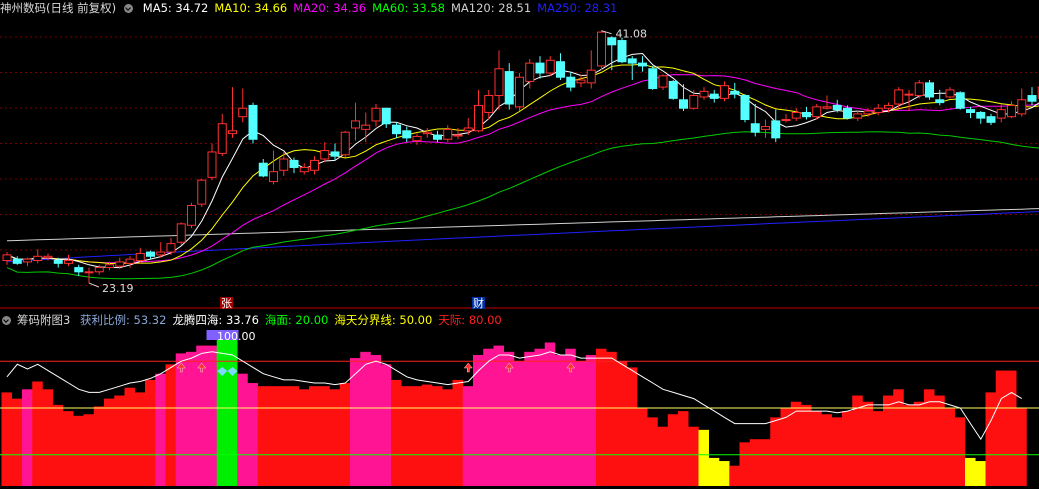  Describe the element at coordinates (236, 336) in the screenshot. I see `peak-label: 100.00` at that location.